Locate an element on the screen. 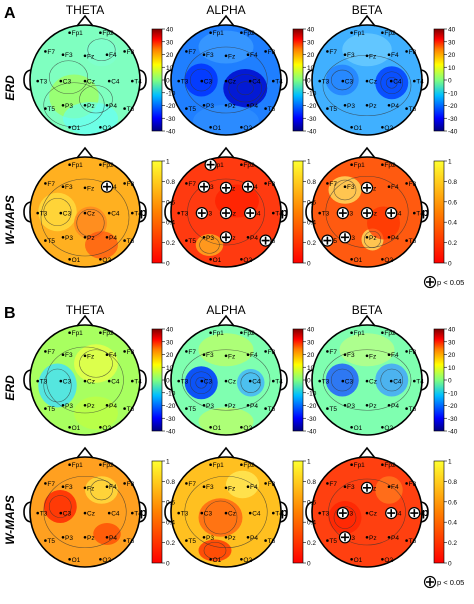  p-colorbar-axis-label: p is located at coordinates (284, 513).